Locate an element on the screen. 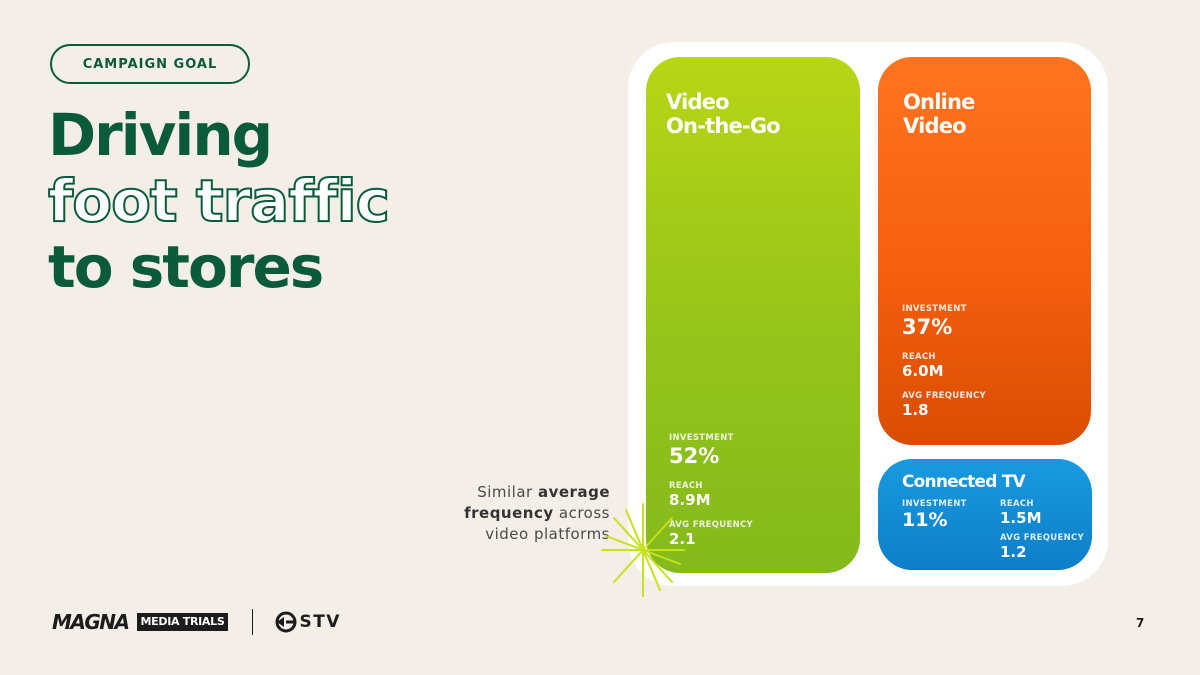 This screenshot has width=1200, height=675. card-title-line-1: Online is located at coordinates (939, 102).